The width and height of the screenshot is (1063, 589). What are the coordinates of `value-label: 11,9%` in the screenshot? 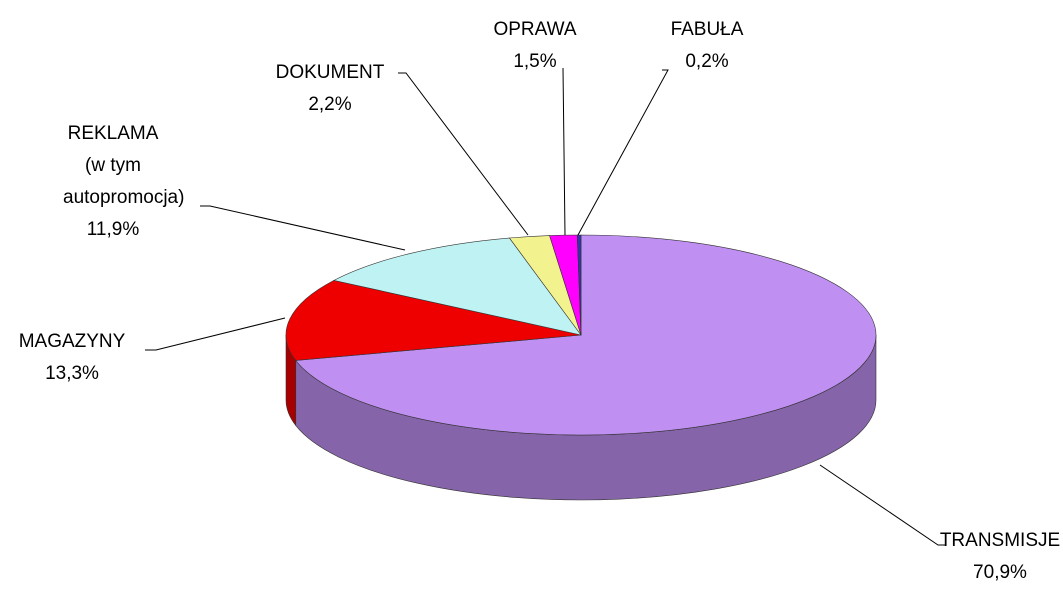 It's located at (113, 229).